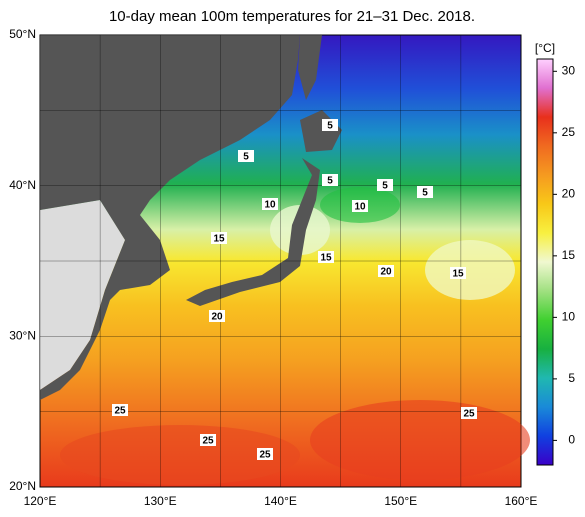 This screenshot has height=517, width=585. I want to click on colorbar-tick-label: 10, so click(569, 317).